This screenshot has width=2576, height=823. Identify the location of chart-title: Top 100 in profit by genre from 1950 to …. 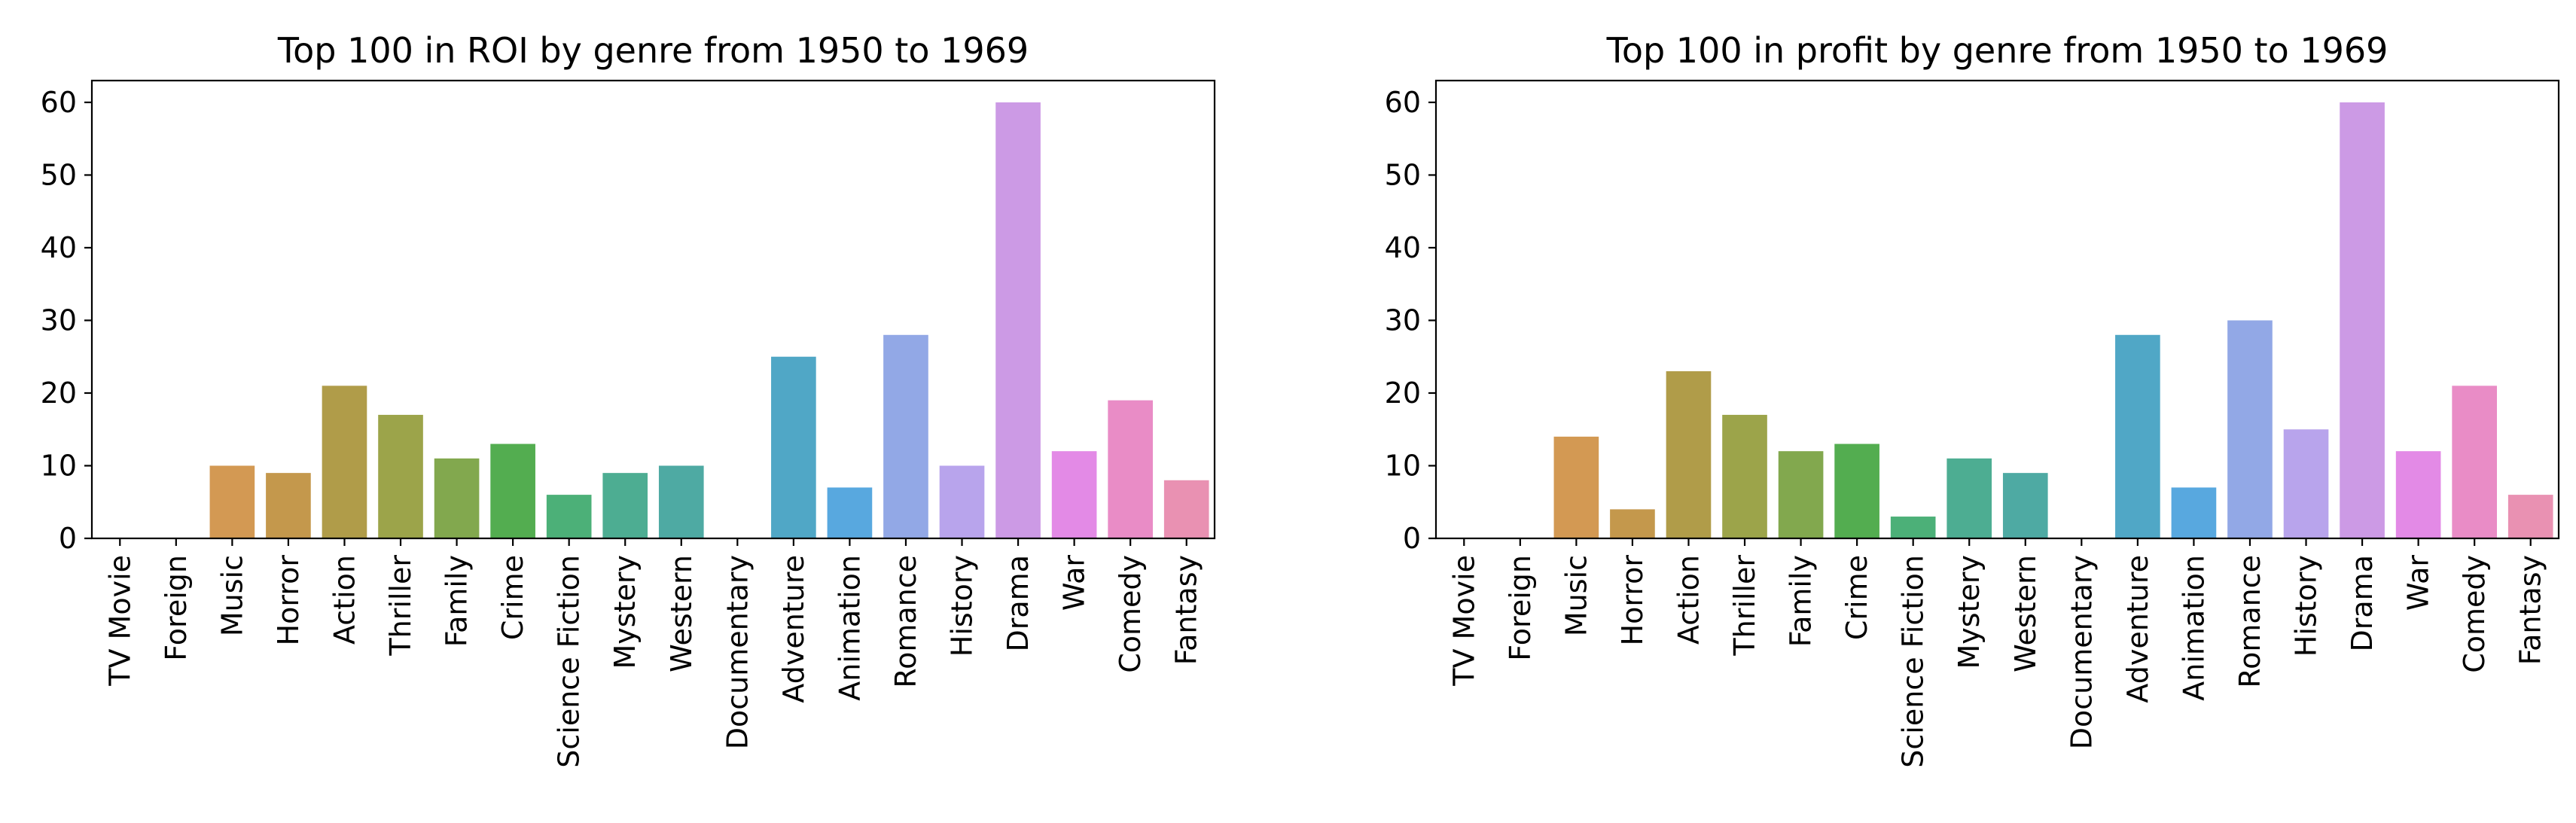
(1997, 50).